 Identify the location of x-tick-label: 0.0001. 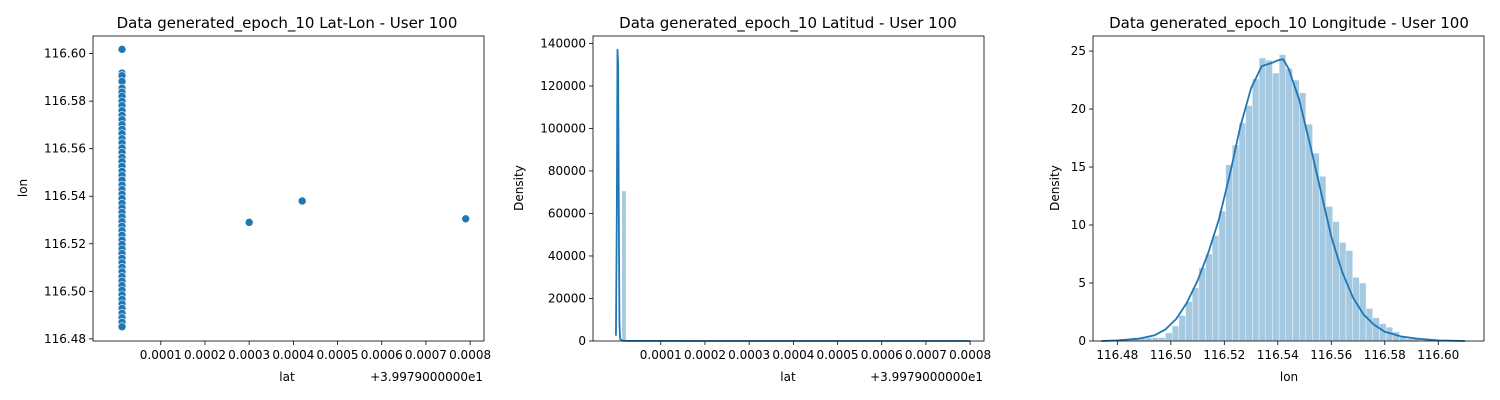
(161, 355).